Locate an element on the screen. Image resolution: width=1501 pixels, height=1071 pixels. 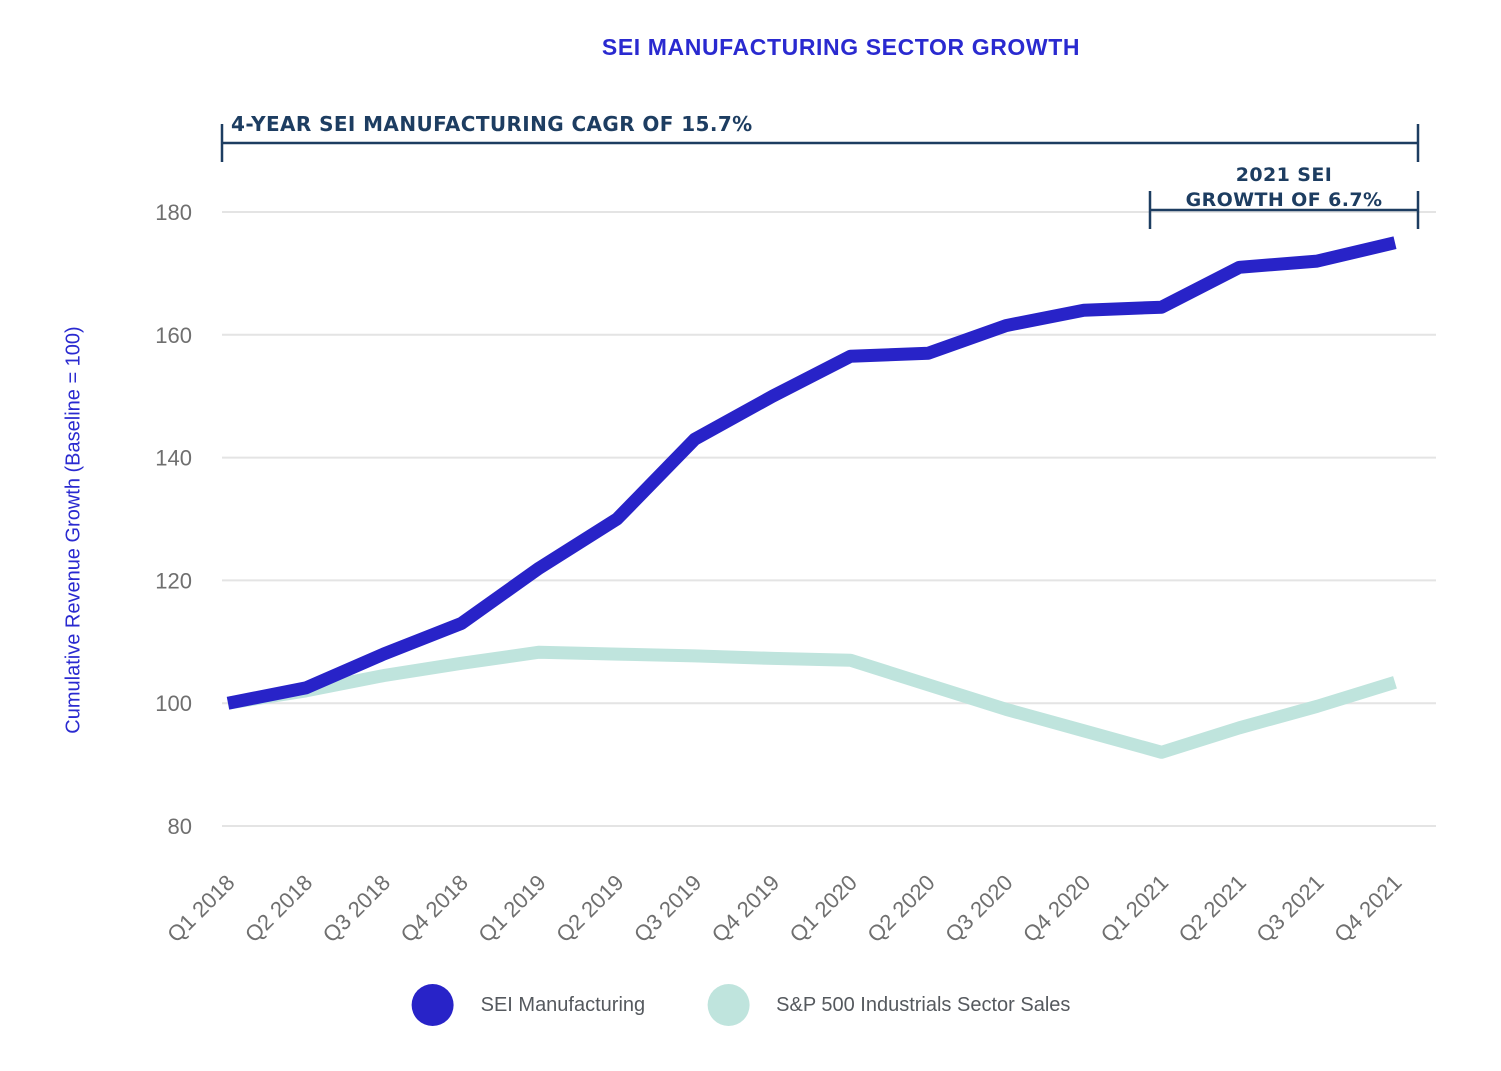
legend-item: S&P 500 Industrials Sector Sales is located at coordinates (888, 1005).